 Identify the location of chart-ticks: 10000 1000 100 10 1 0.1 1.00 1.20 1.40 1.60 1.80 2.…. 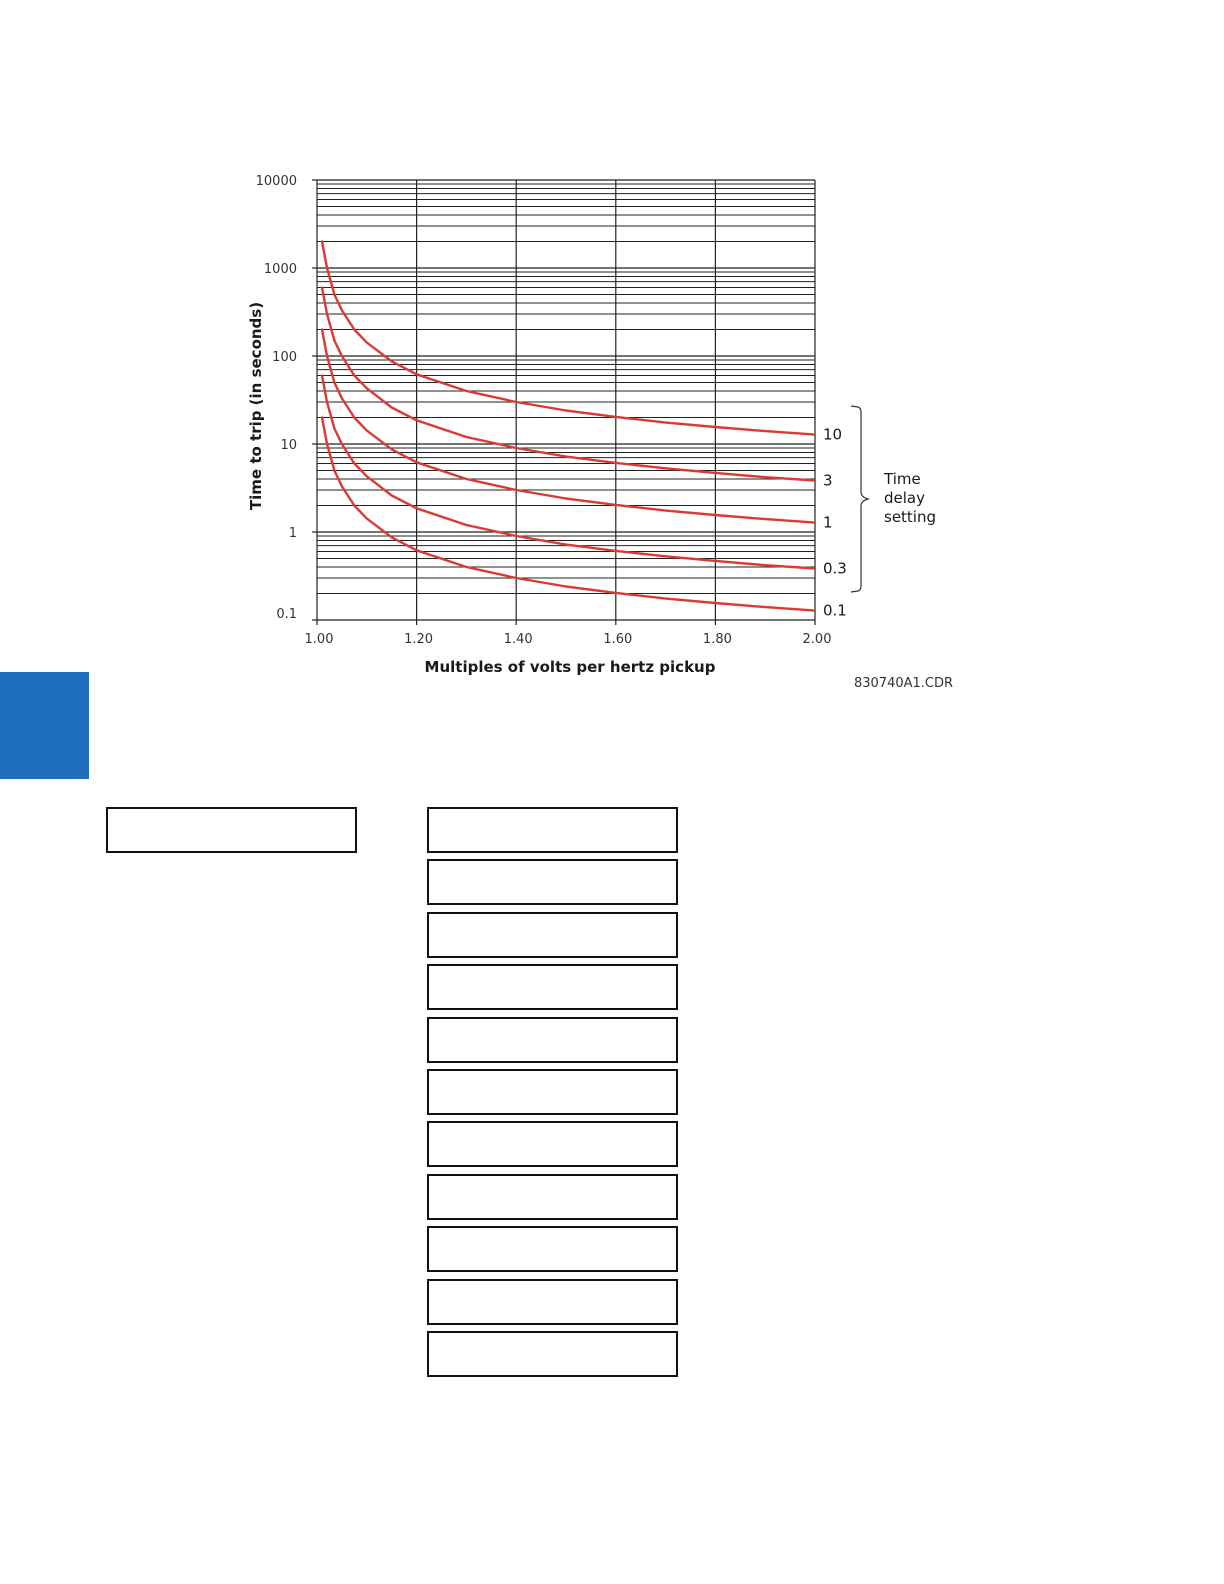
(544, 410).